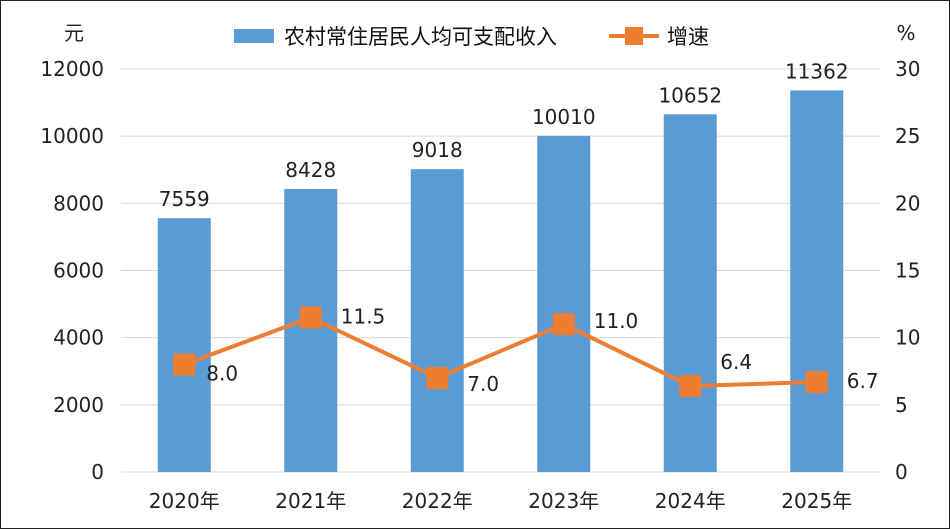  Describe the element at coordinates (616, 321) in the screenshot. I see `growth-data-label: 11.0` at that location.